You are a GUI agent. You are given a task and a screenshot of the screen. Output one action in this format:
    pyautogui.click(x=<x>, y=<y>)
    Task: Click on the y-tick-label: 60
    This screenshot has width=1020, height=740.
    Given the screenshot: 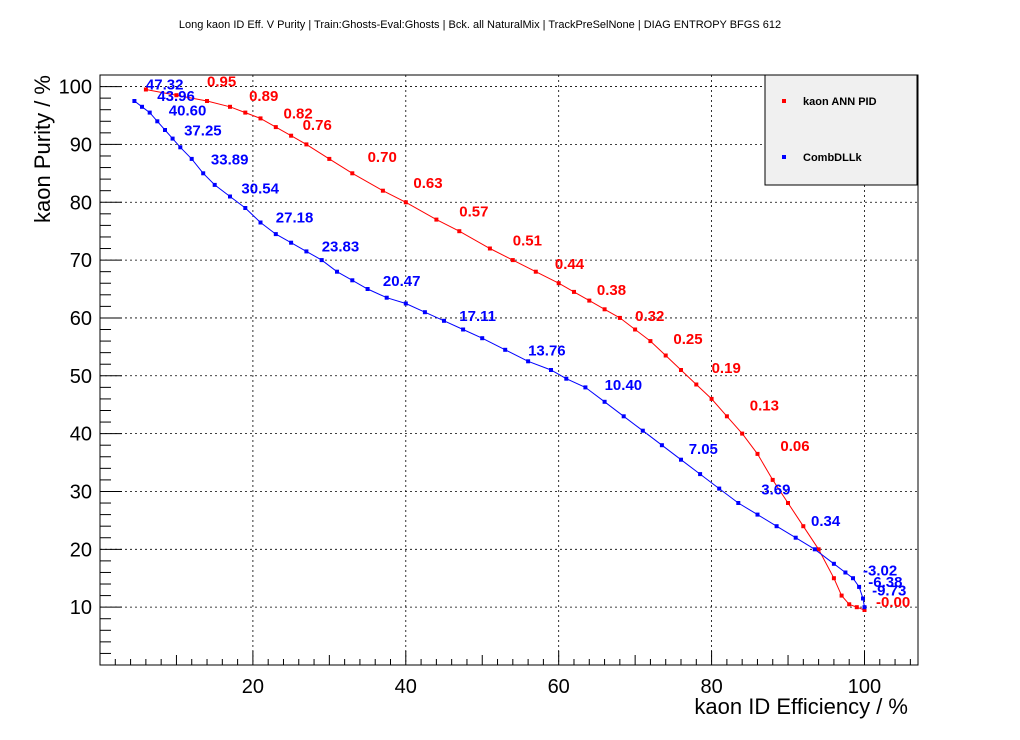 What is the action you would take?
    pyautogui.click(x=81, y=319)
    